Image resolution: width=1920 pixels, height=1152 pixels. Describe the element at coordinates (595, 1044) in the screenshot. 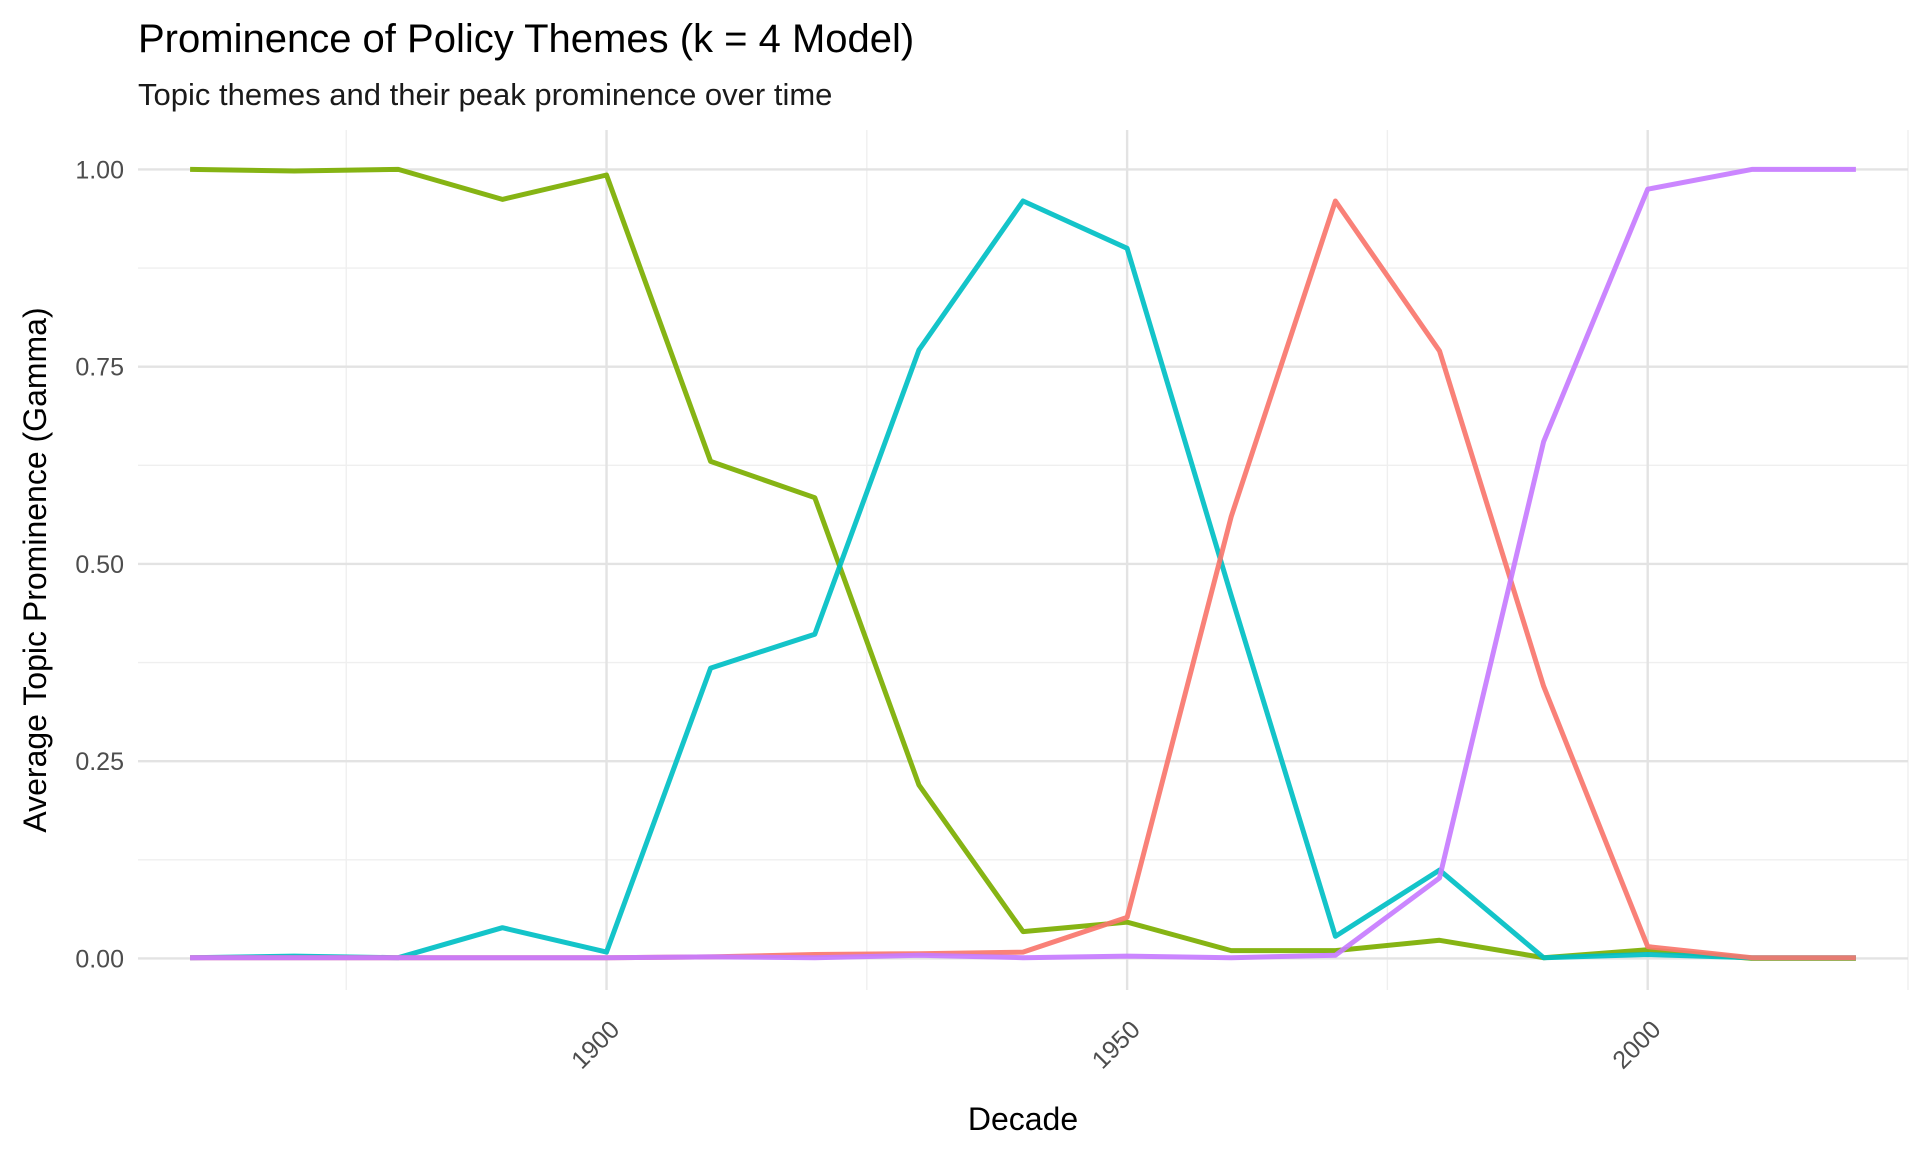

I see `x-tick-label: 1900` at that location.